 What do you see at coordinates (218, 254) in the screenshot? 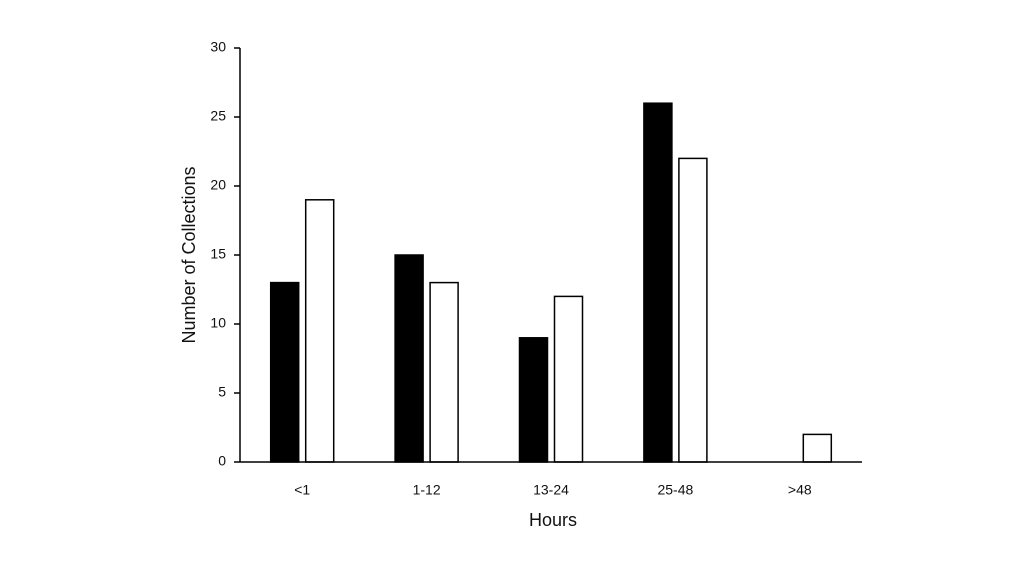
I see `y-tick-label: 15` at bounding box center [218, 254].